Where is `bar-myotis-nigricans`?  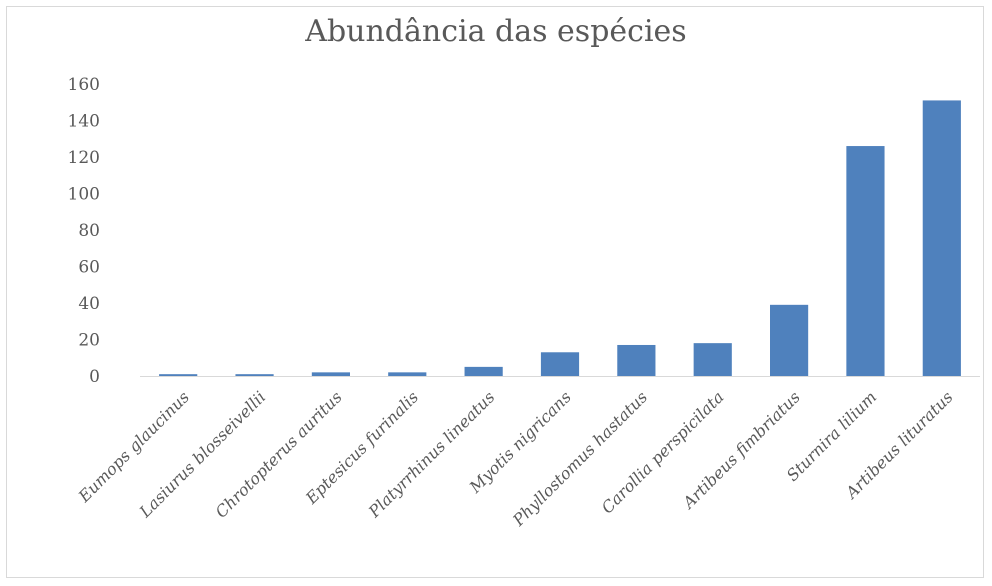
bar-myotis-nigricans is located at coordinates (560, 364).